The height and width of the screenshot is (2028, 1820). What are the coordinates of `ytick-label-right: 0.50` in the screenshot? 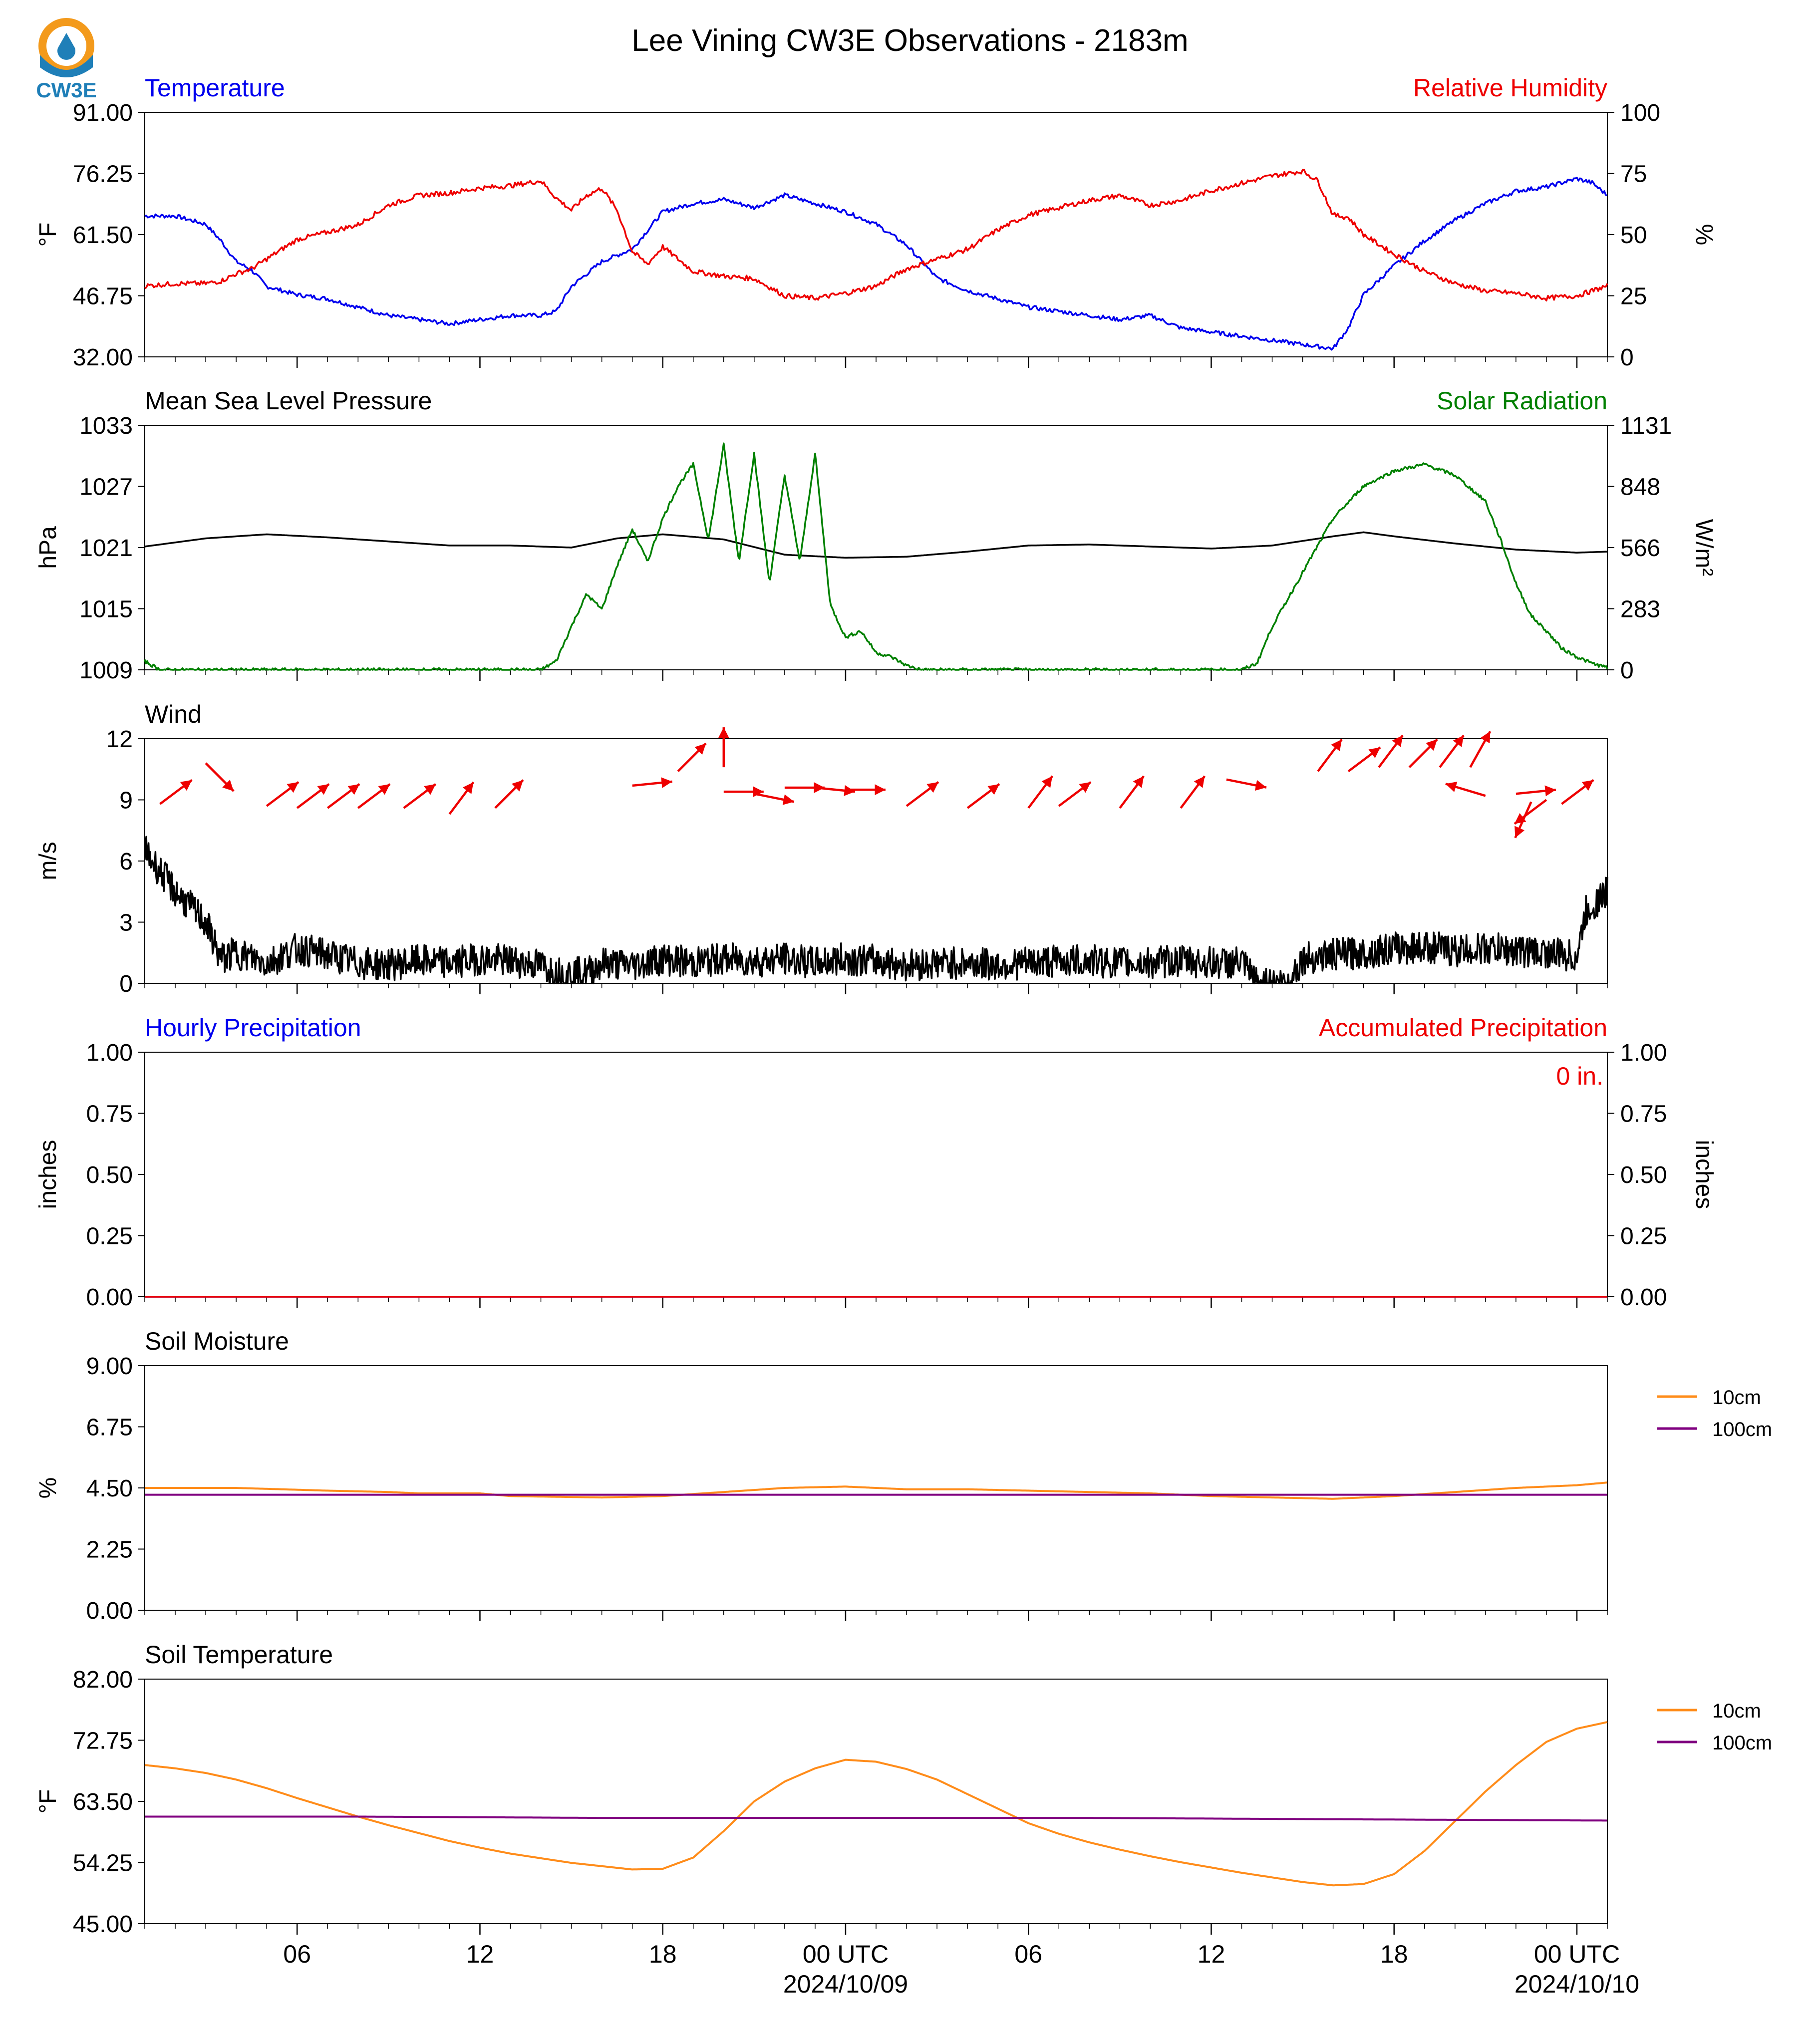 It's located at (1643, 1175).